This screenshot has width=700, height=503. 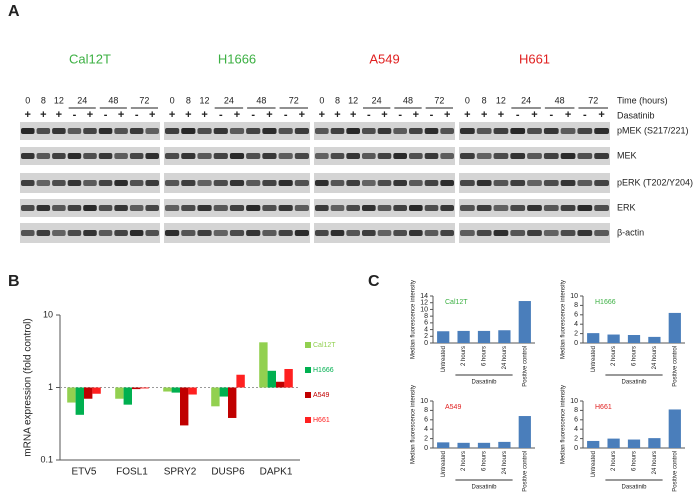 I want to click on legend-swatch, so click(x=308, y=395).